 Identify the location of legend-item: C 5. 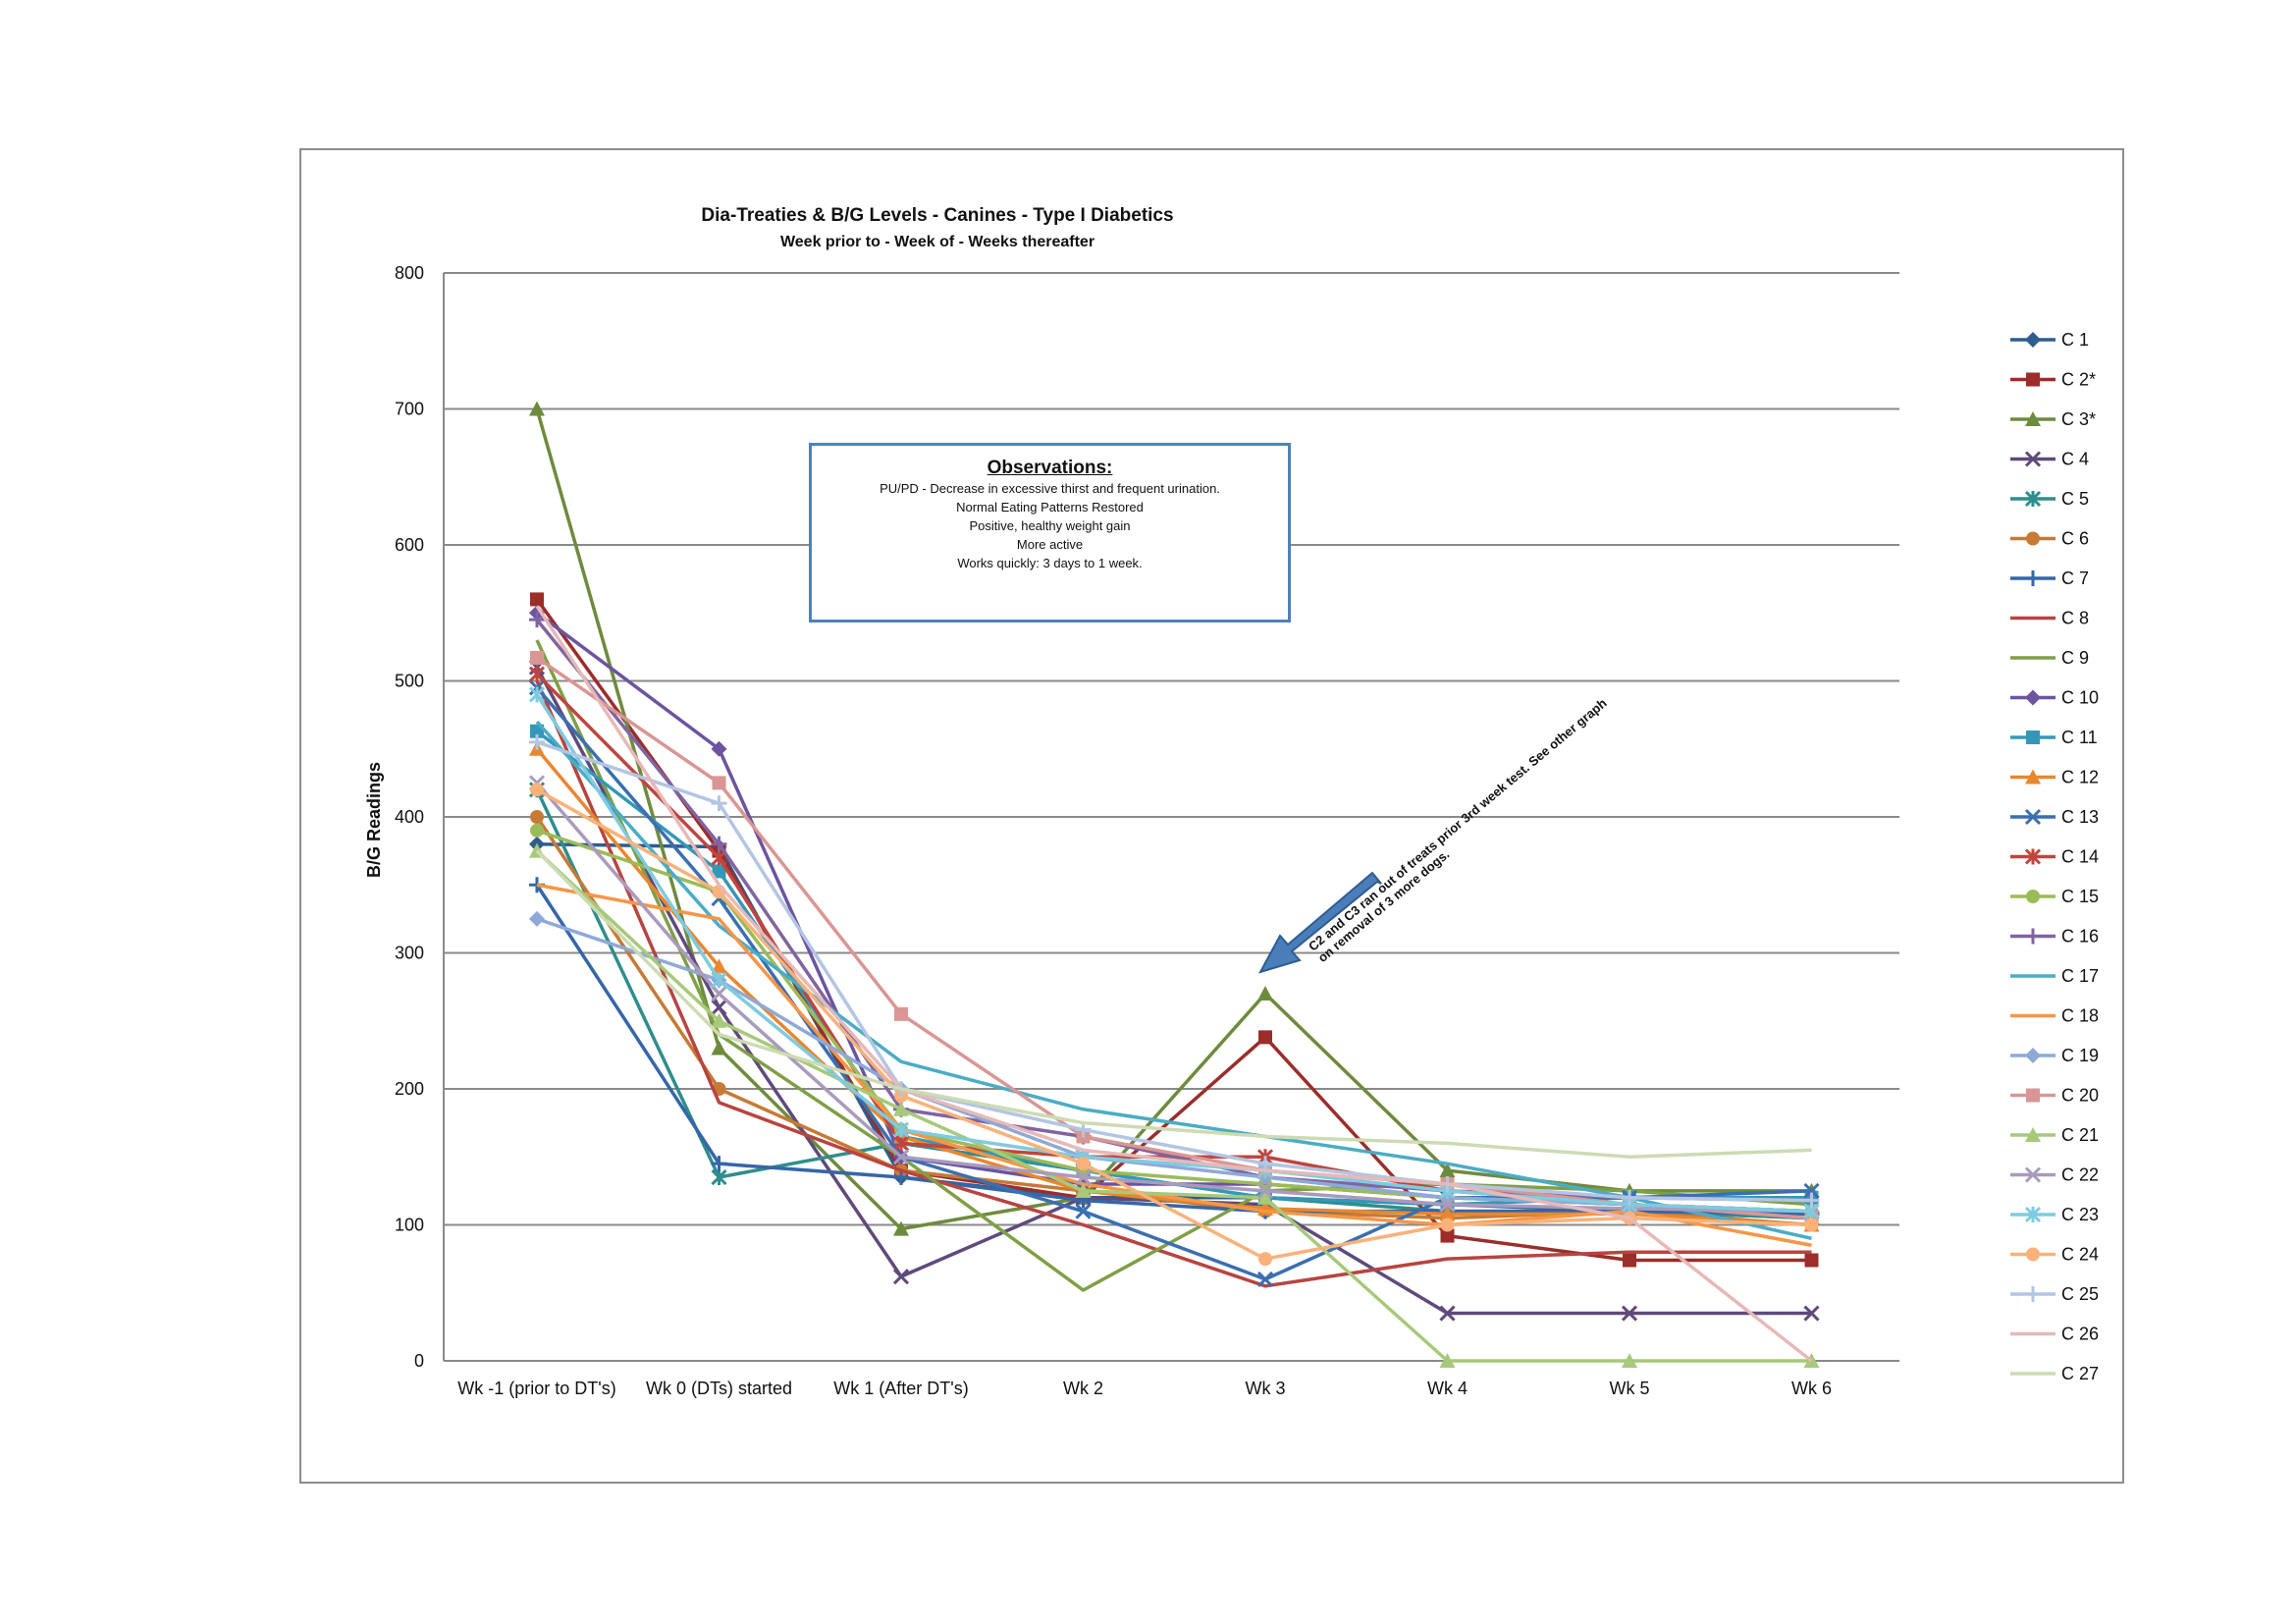
(2049, 499).